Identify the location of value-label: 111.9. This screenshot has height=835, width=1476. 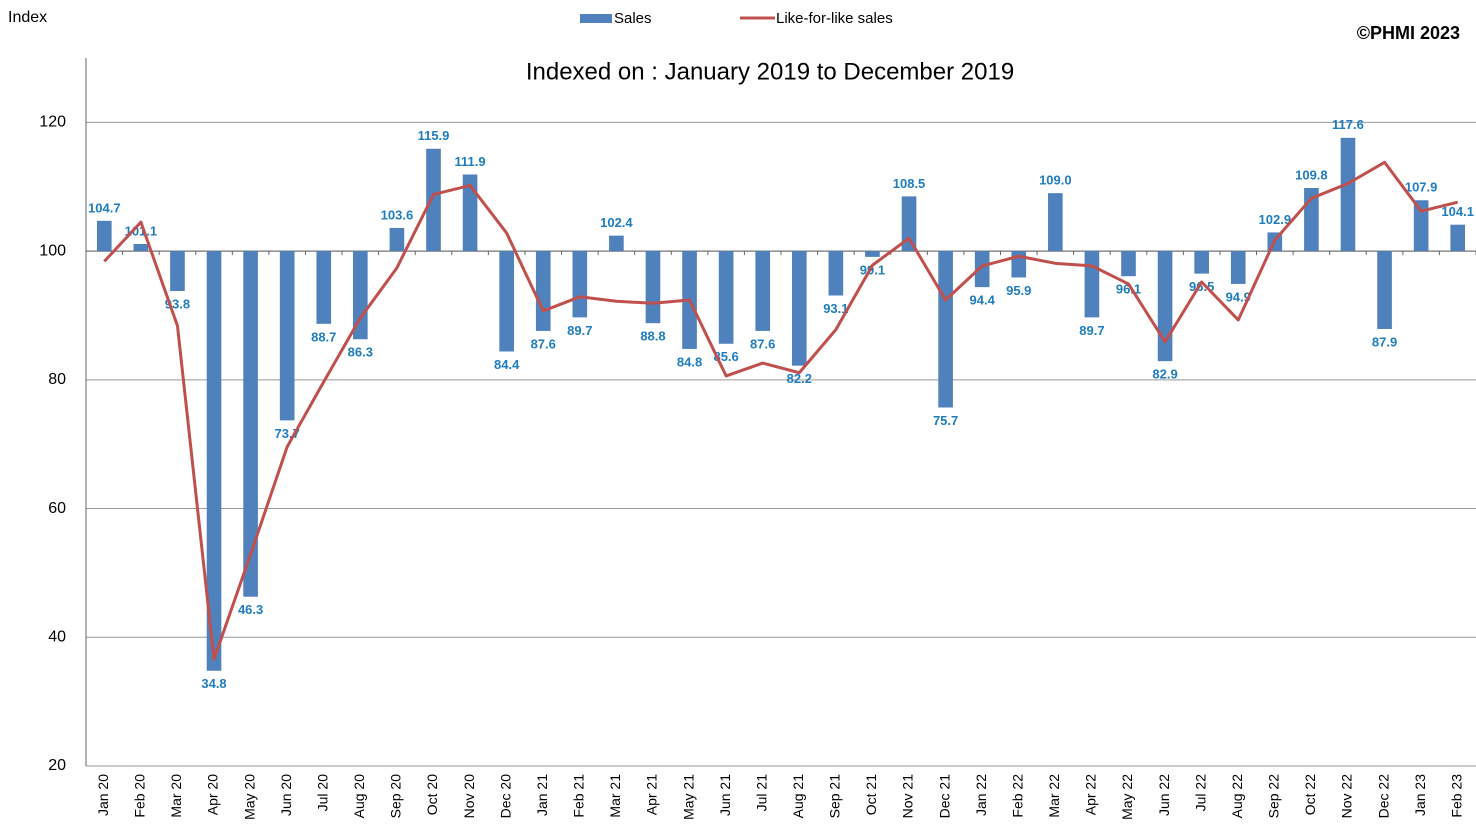
(470, 161).